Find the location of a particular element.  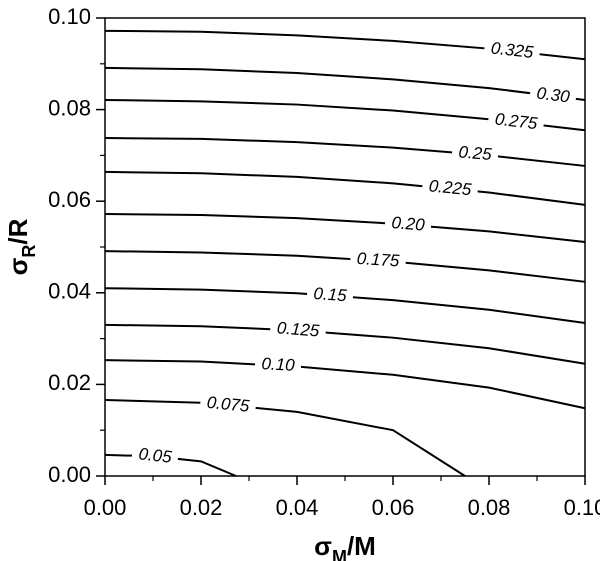

x-tick-label: 0.02 is located at coordinates (201, 507).